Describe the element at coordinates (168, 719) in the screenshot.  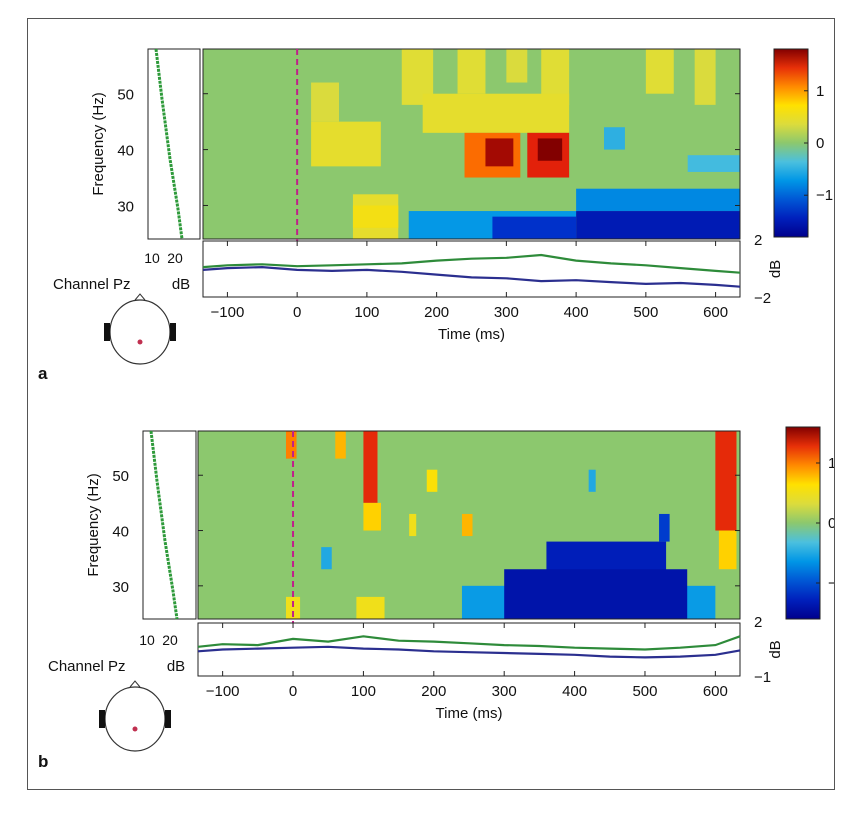
I see `head-right-ear` at that location.